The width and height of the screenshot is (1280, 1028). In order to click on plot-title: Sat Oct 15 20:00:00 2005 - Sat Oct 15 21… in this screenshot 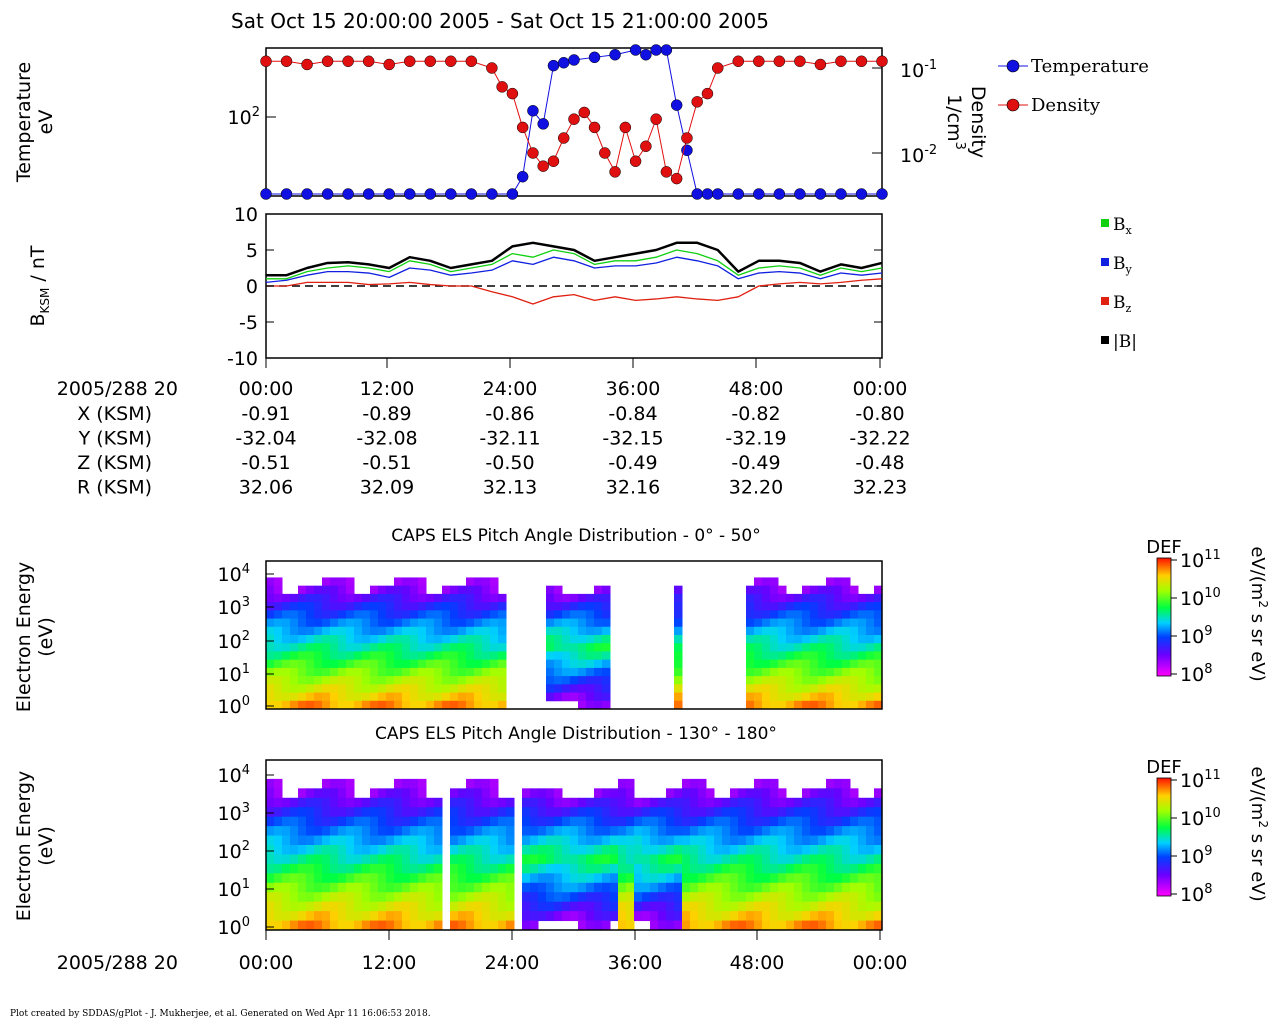, I will do `click(500, 21)`.